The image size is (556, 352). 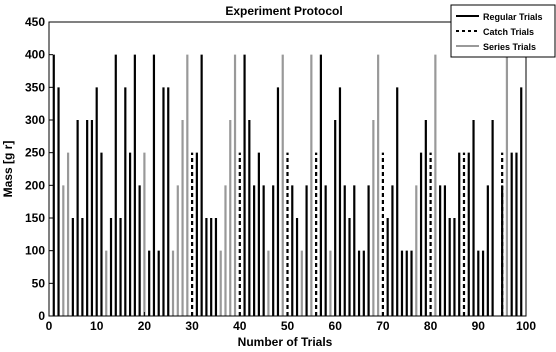 What do you see at coordinates (285, 342) in the screenshot?
I see `x-axis-label: Number of Trials` at bounding box center [285, 342].